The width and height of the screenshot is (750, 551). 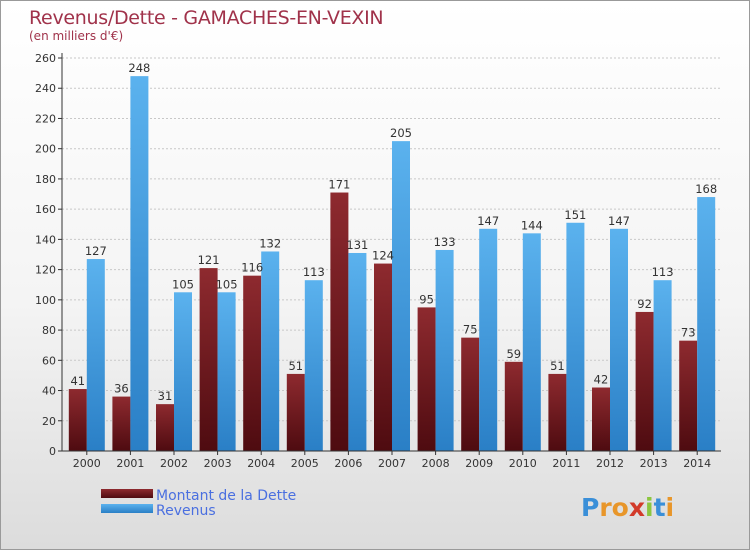 What do you see at coordinates (445, 242) in the screenshot?
I see `data-label: 133` at bounding box center [445, 242].